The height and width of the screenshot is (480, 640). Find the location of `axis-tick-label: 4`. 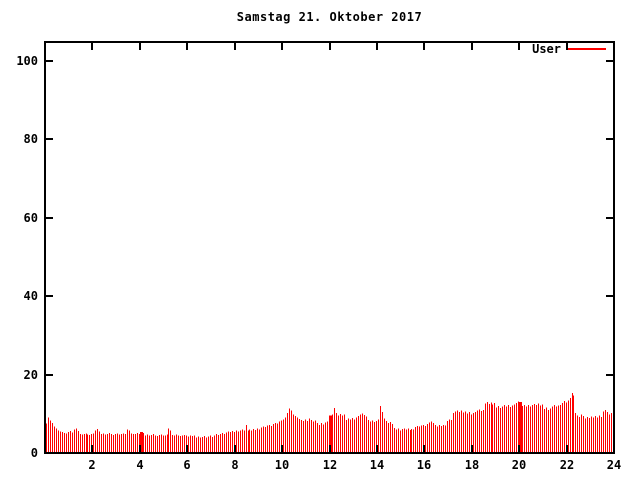

axis-tick-label: 4 is located at coordinates (139, 465).